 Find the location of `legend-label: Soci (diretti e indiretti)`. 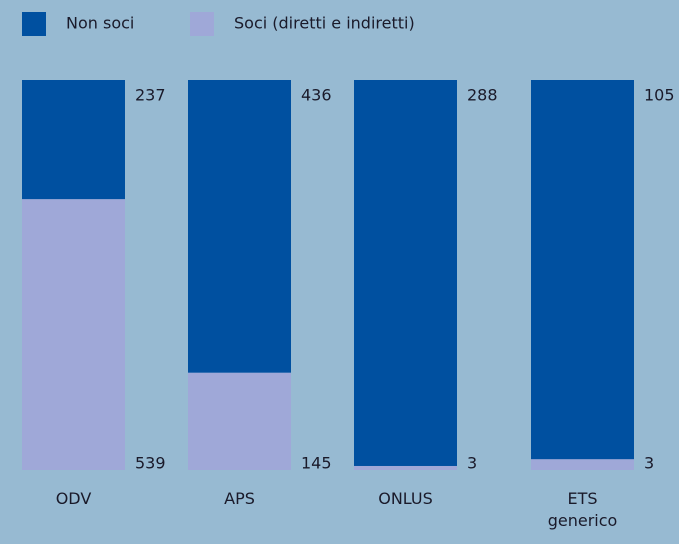

legend-label: Soci (diretti e indiretti) is located at coordinates (324, 23).